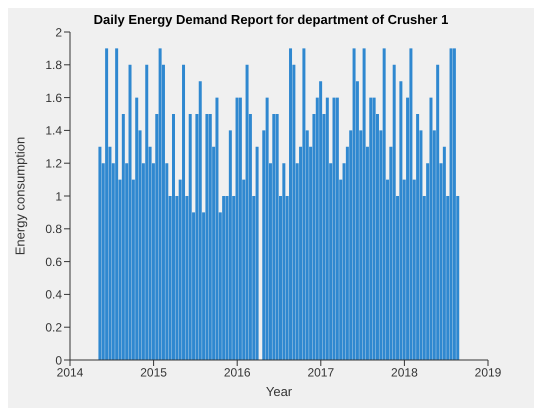 This screenshot has height=416, width=542. Describe the element at coordinates (53, 327) in the screenshot. I see `y-tick-label: 0.2` at that location.